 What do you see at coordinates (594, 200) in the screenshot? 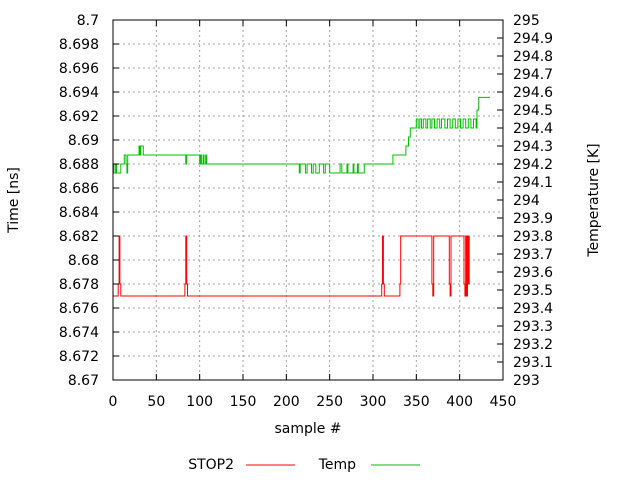
I see `y2-axis-label: Temperature [K]` at bounding box center [594, 200].